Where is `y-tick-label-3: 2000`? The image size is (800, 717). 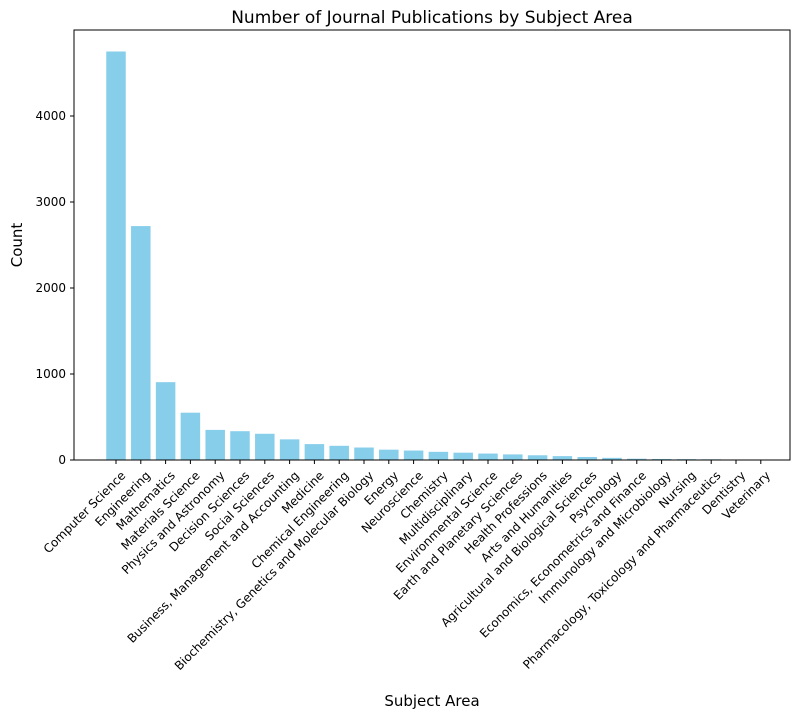 y-tick-label-3: 2000 is located at coordinates (50, 288).